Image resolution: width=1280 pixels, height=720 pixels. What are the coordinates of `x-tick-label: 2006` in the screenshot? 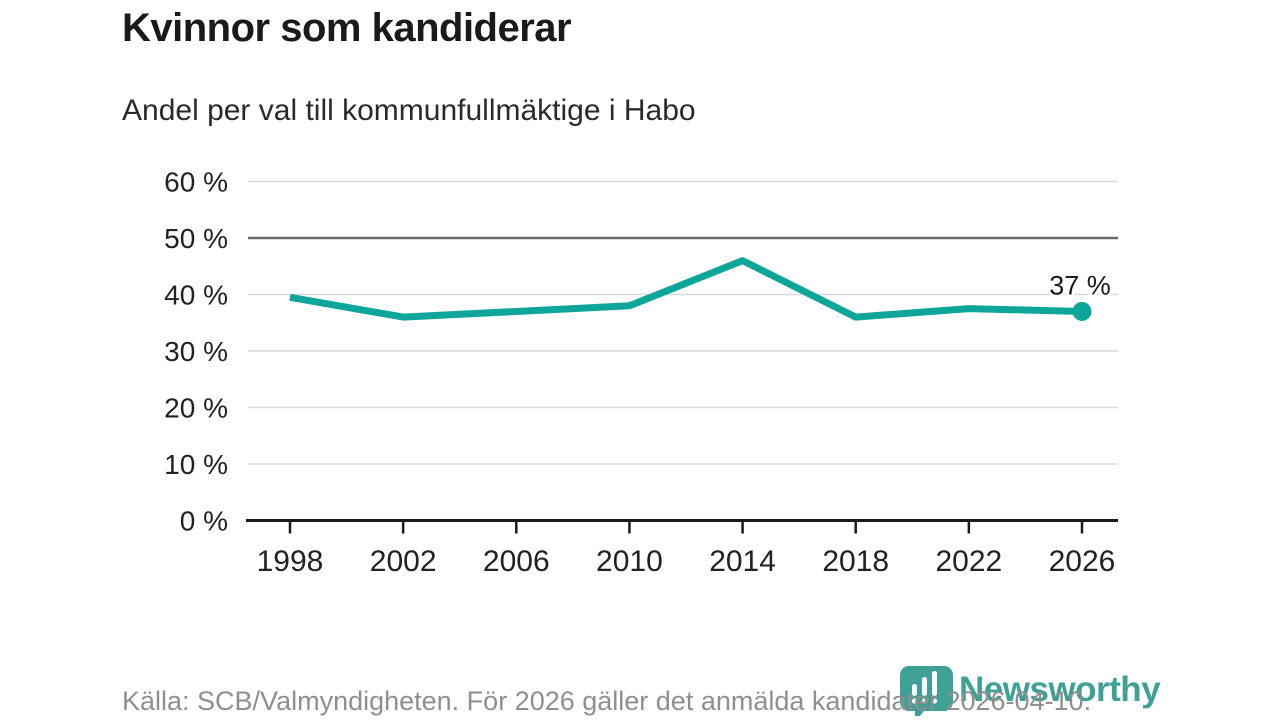 It's located at (516, 561).